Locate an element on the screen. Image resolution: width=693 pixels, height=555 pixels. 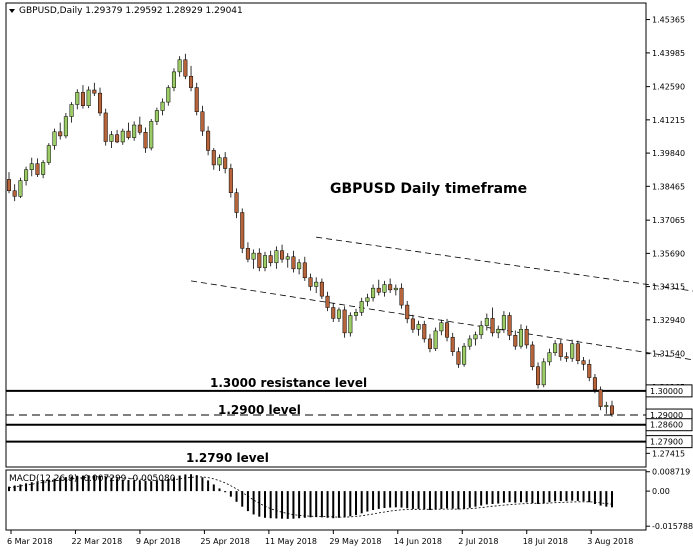
macd-tick-label: 0.008719 is located at coordinates (671, 472).